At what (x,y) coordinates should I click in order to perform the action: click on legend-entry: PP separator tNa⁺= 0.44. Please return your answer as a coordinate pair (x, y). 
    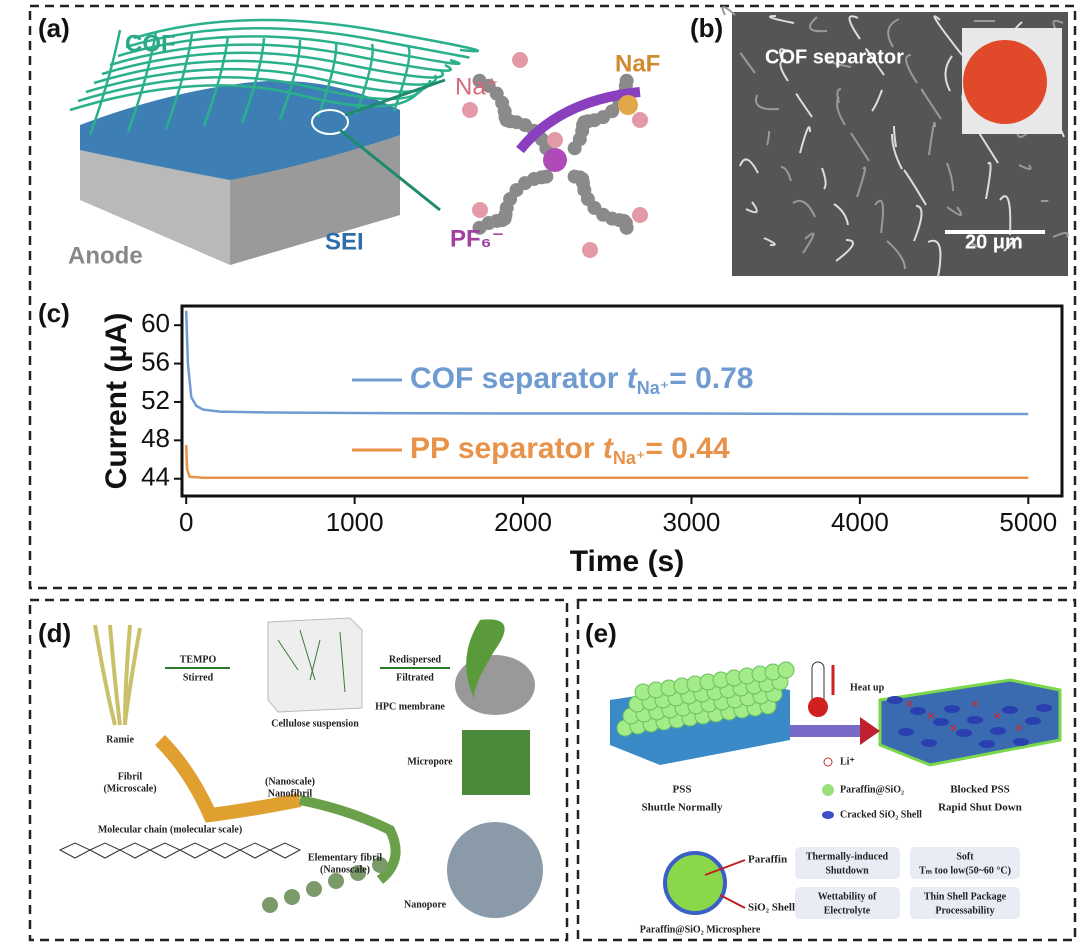
    Looking at the image, I should click on (570, 450).